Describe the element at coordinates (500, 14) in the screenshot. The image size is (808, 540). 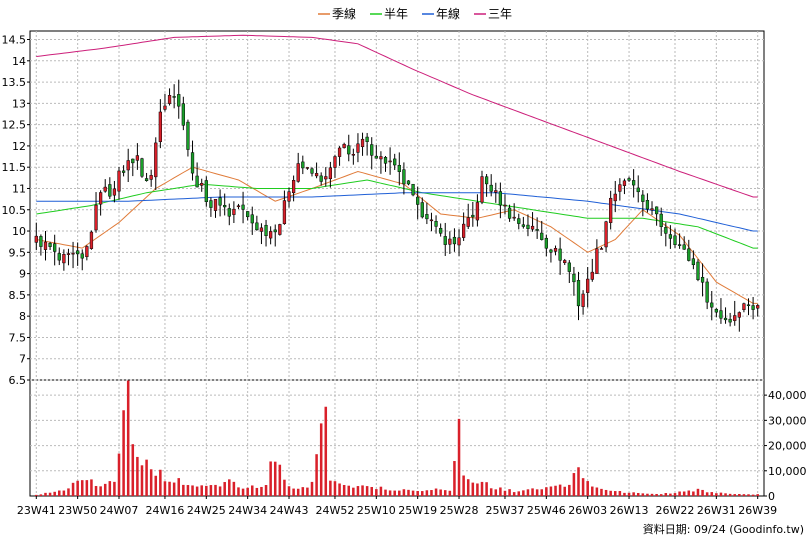
I see `legend-label: 三年` at that location.